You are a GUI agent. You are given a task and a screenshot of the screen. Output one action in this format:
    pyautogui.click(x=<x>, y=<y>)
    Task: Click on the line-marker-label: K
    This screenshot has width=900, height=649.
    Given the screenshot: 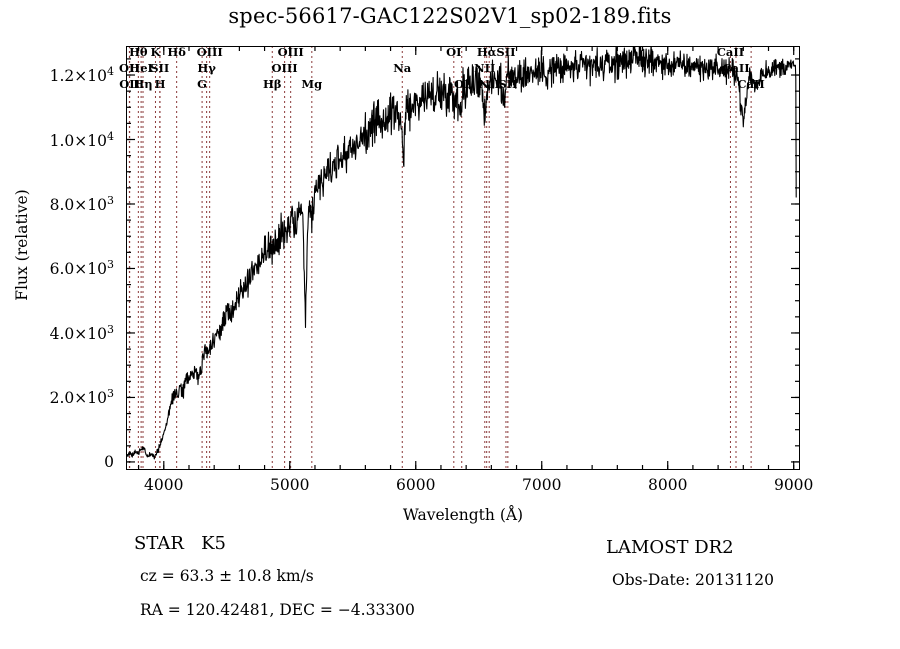 What is the action you would take?
    pyautogui.click(x=155, y=52)
    